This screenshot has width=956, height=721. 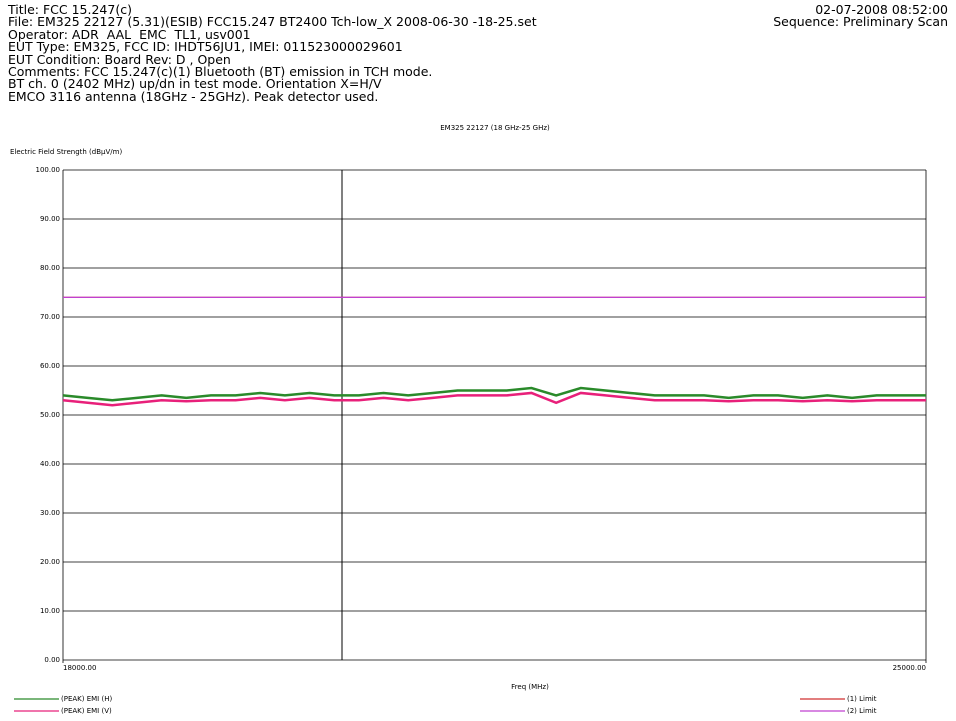 What do you see at coordinates (862, 711) in the screenshot?
I see `legend-label: (2) Limit` at bounding box center [862, 711].